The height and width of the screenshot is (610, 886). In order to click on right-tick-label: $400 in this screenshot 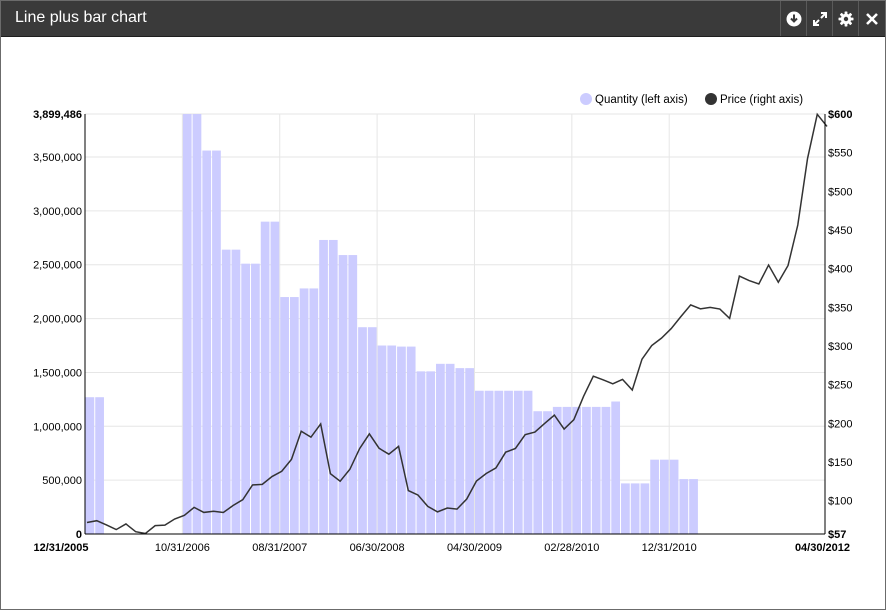, I will do `click(840, 270)`.